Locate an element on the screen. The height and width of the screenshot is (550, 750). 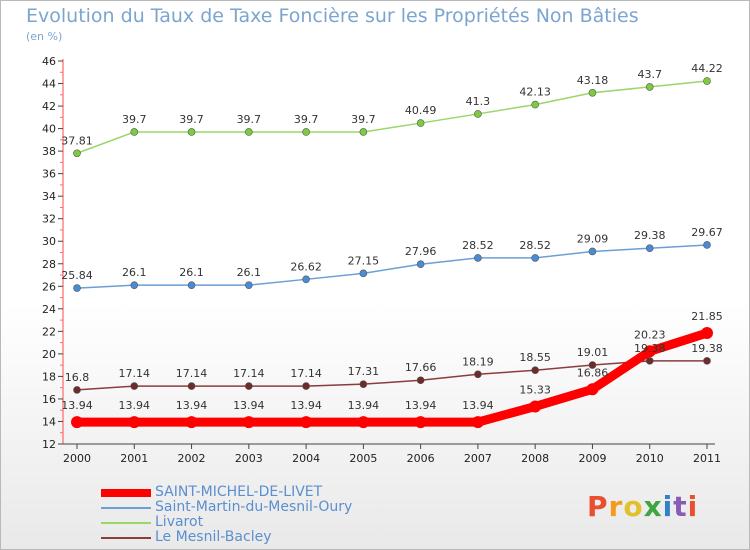
x-tick-label: 2011 is located at coordinates (707, 458).